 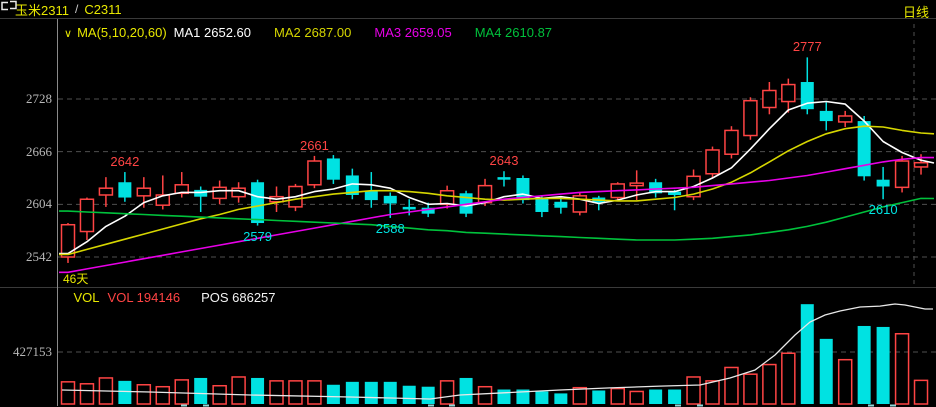 I want to click on ma-legend-name: MA(5,10,20,60), so click(x=122, y=32).